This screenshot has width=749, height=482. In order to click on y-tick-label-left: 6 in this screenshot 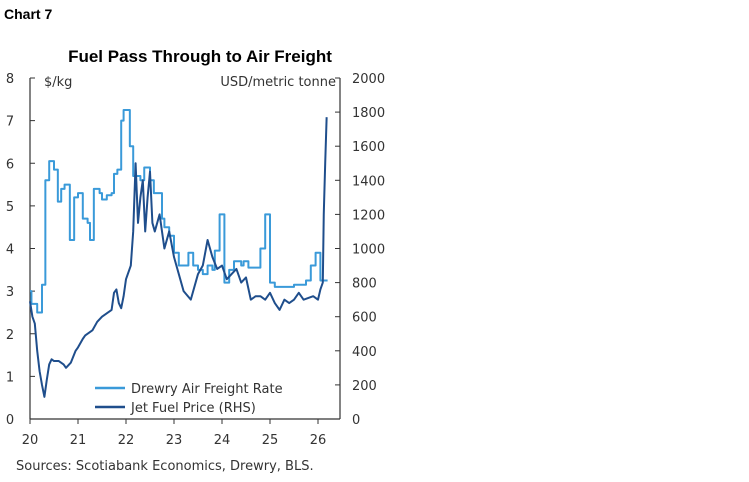, I will do `click(10, 164)`.